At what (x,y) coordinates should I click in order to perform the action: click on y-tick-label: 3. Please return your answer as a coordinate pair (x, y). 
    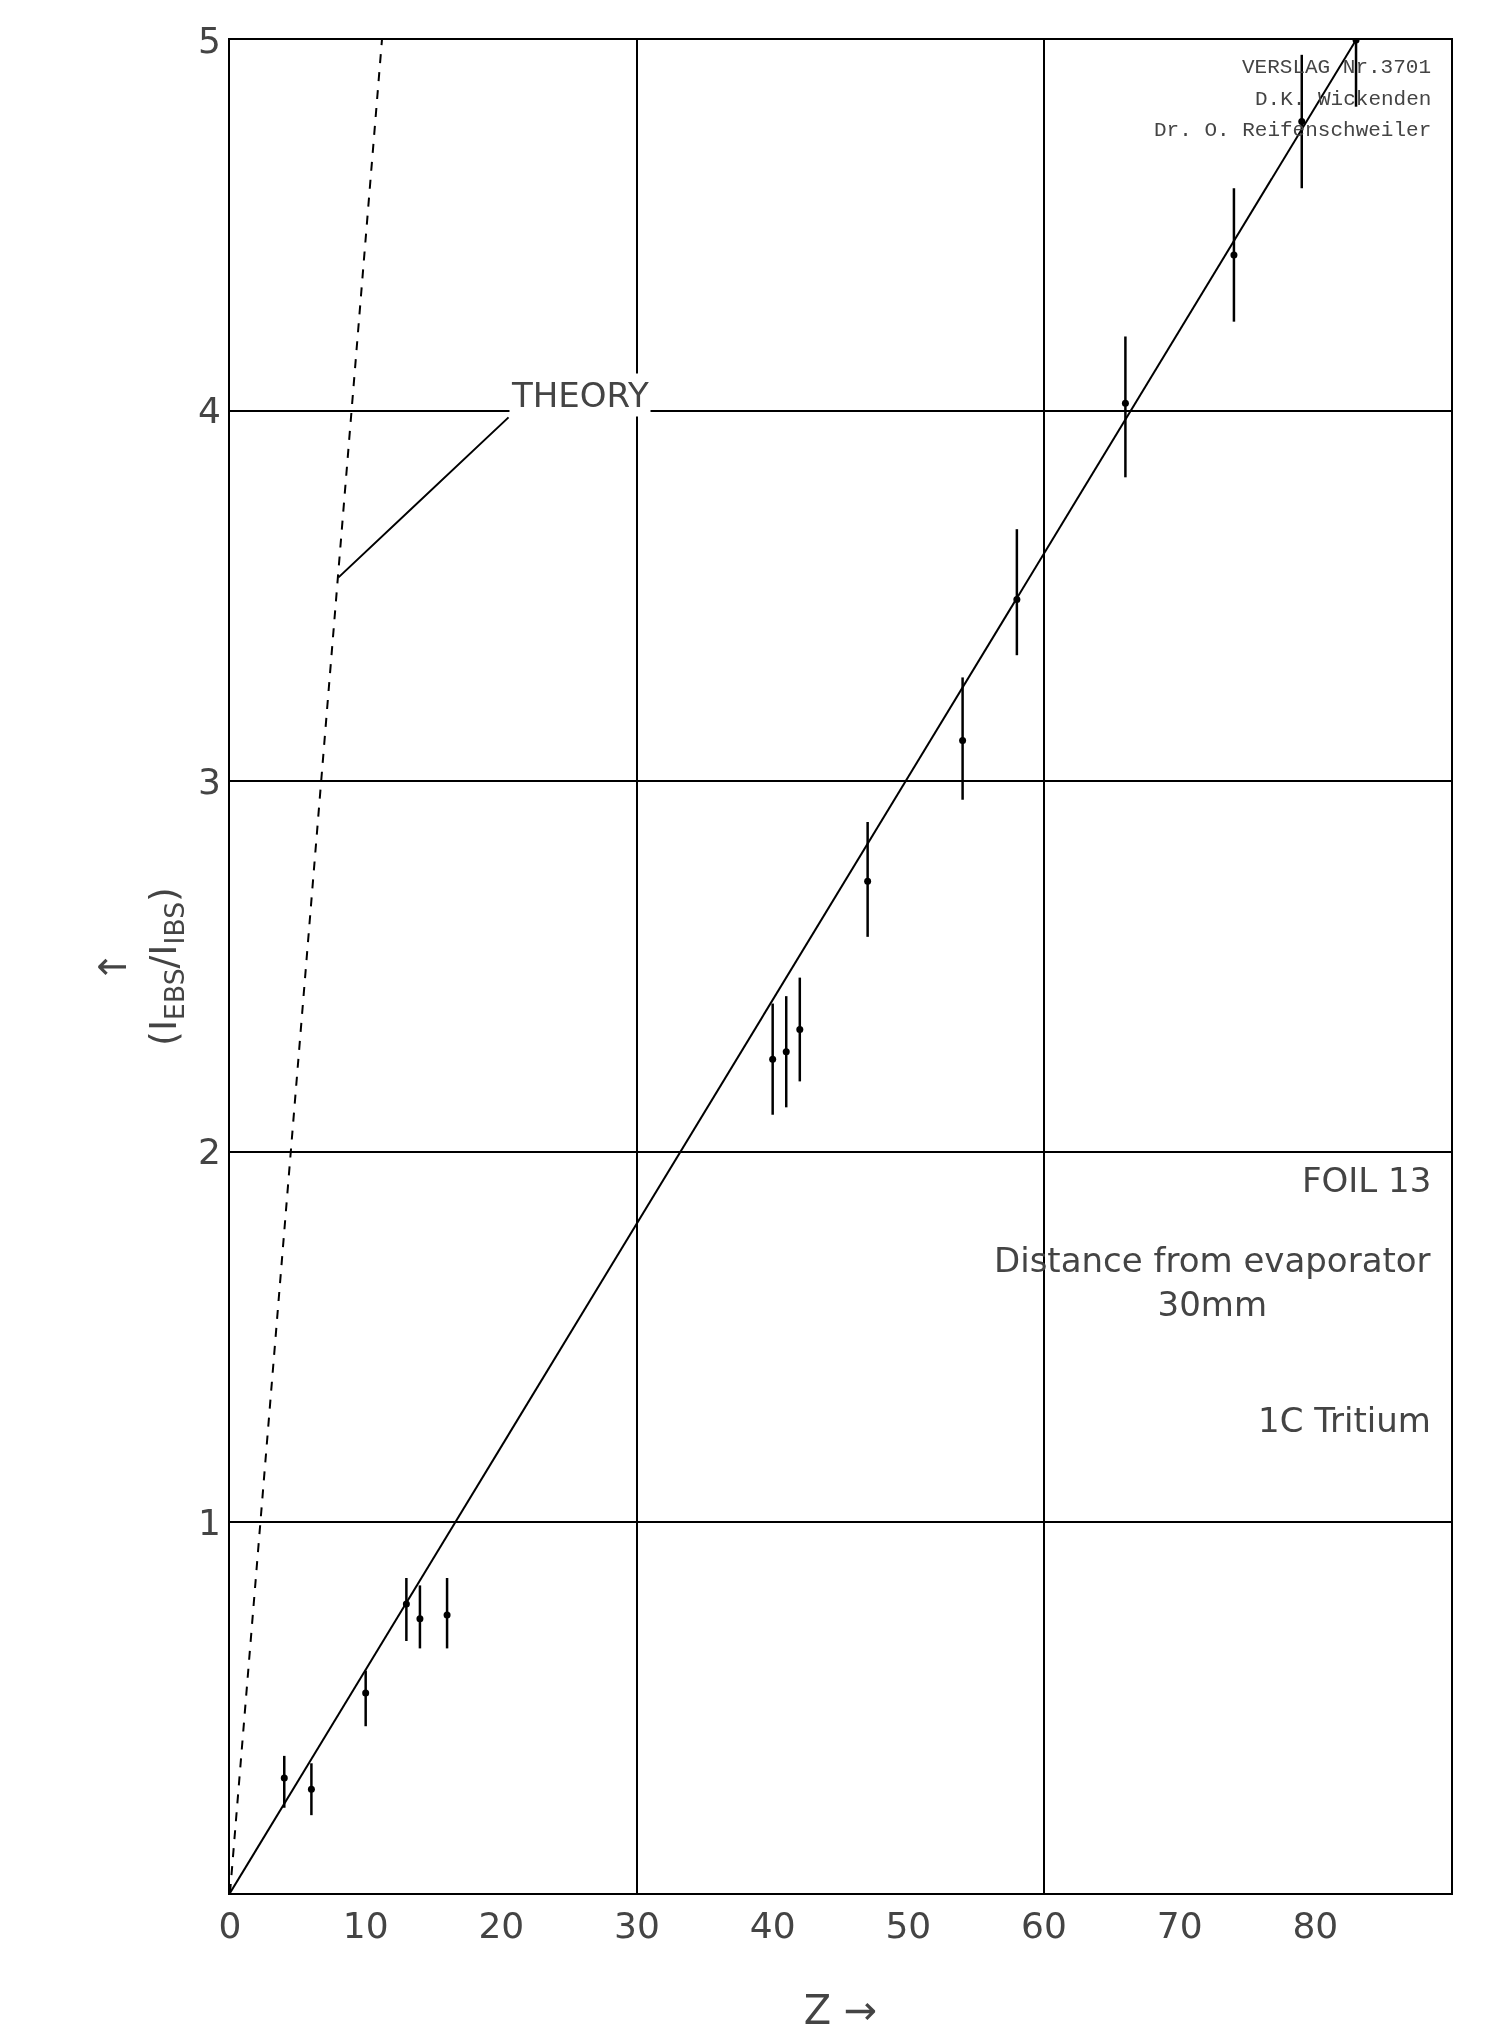
    Looking at the image, I should click on (209, 781).